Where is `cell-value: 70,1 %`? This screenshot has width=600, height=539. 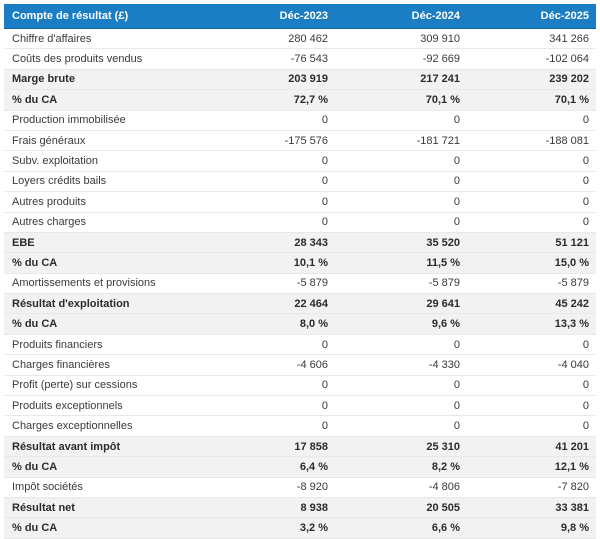
cell-value: 70,1 % is located at coordinates (401, 100).